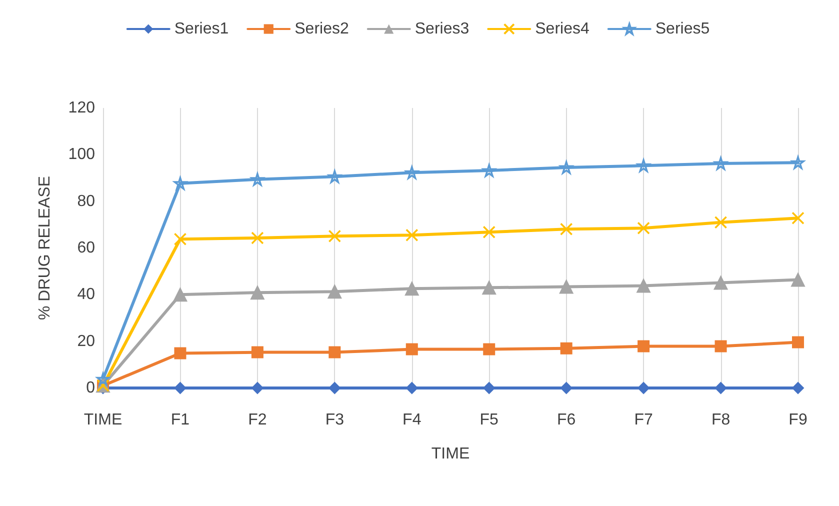  Describe the element at coordinates (86, 341) in the screenshot. I see `y-tick-label: 20` at that location.